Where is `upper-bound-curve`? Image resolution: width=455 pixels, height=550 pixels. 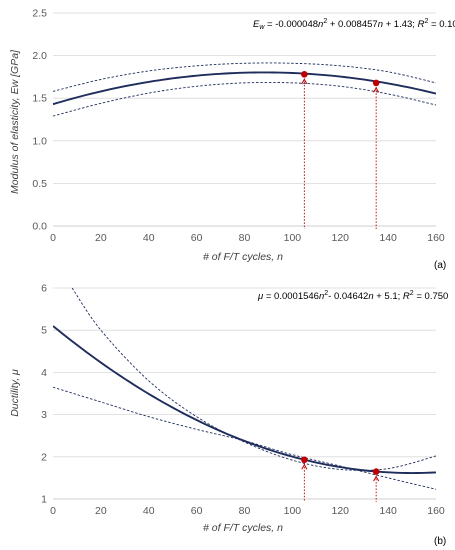
upper-bound-curve is located at coordinates (244, 77).